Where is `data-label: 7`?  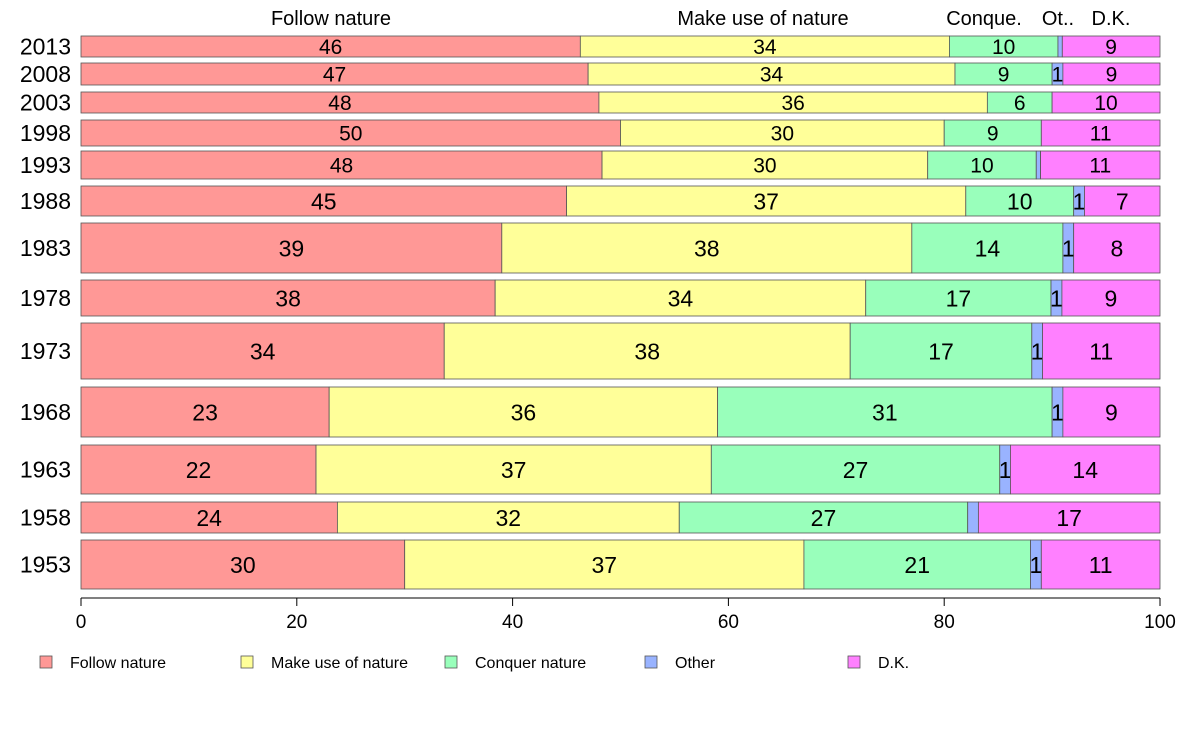 data-label: 7 is located at coordinates (1122, 201).